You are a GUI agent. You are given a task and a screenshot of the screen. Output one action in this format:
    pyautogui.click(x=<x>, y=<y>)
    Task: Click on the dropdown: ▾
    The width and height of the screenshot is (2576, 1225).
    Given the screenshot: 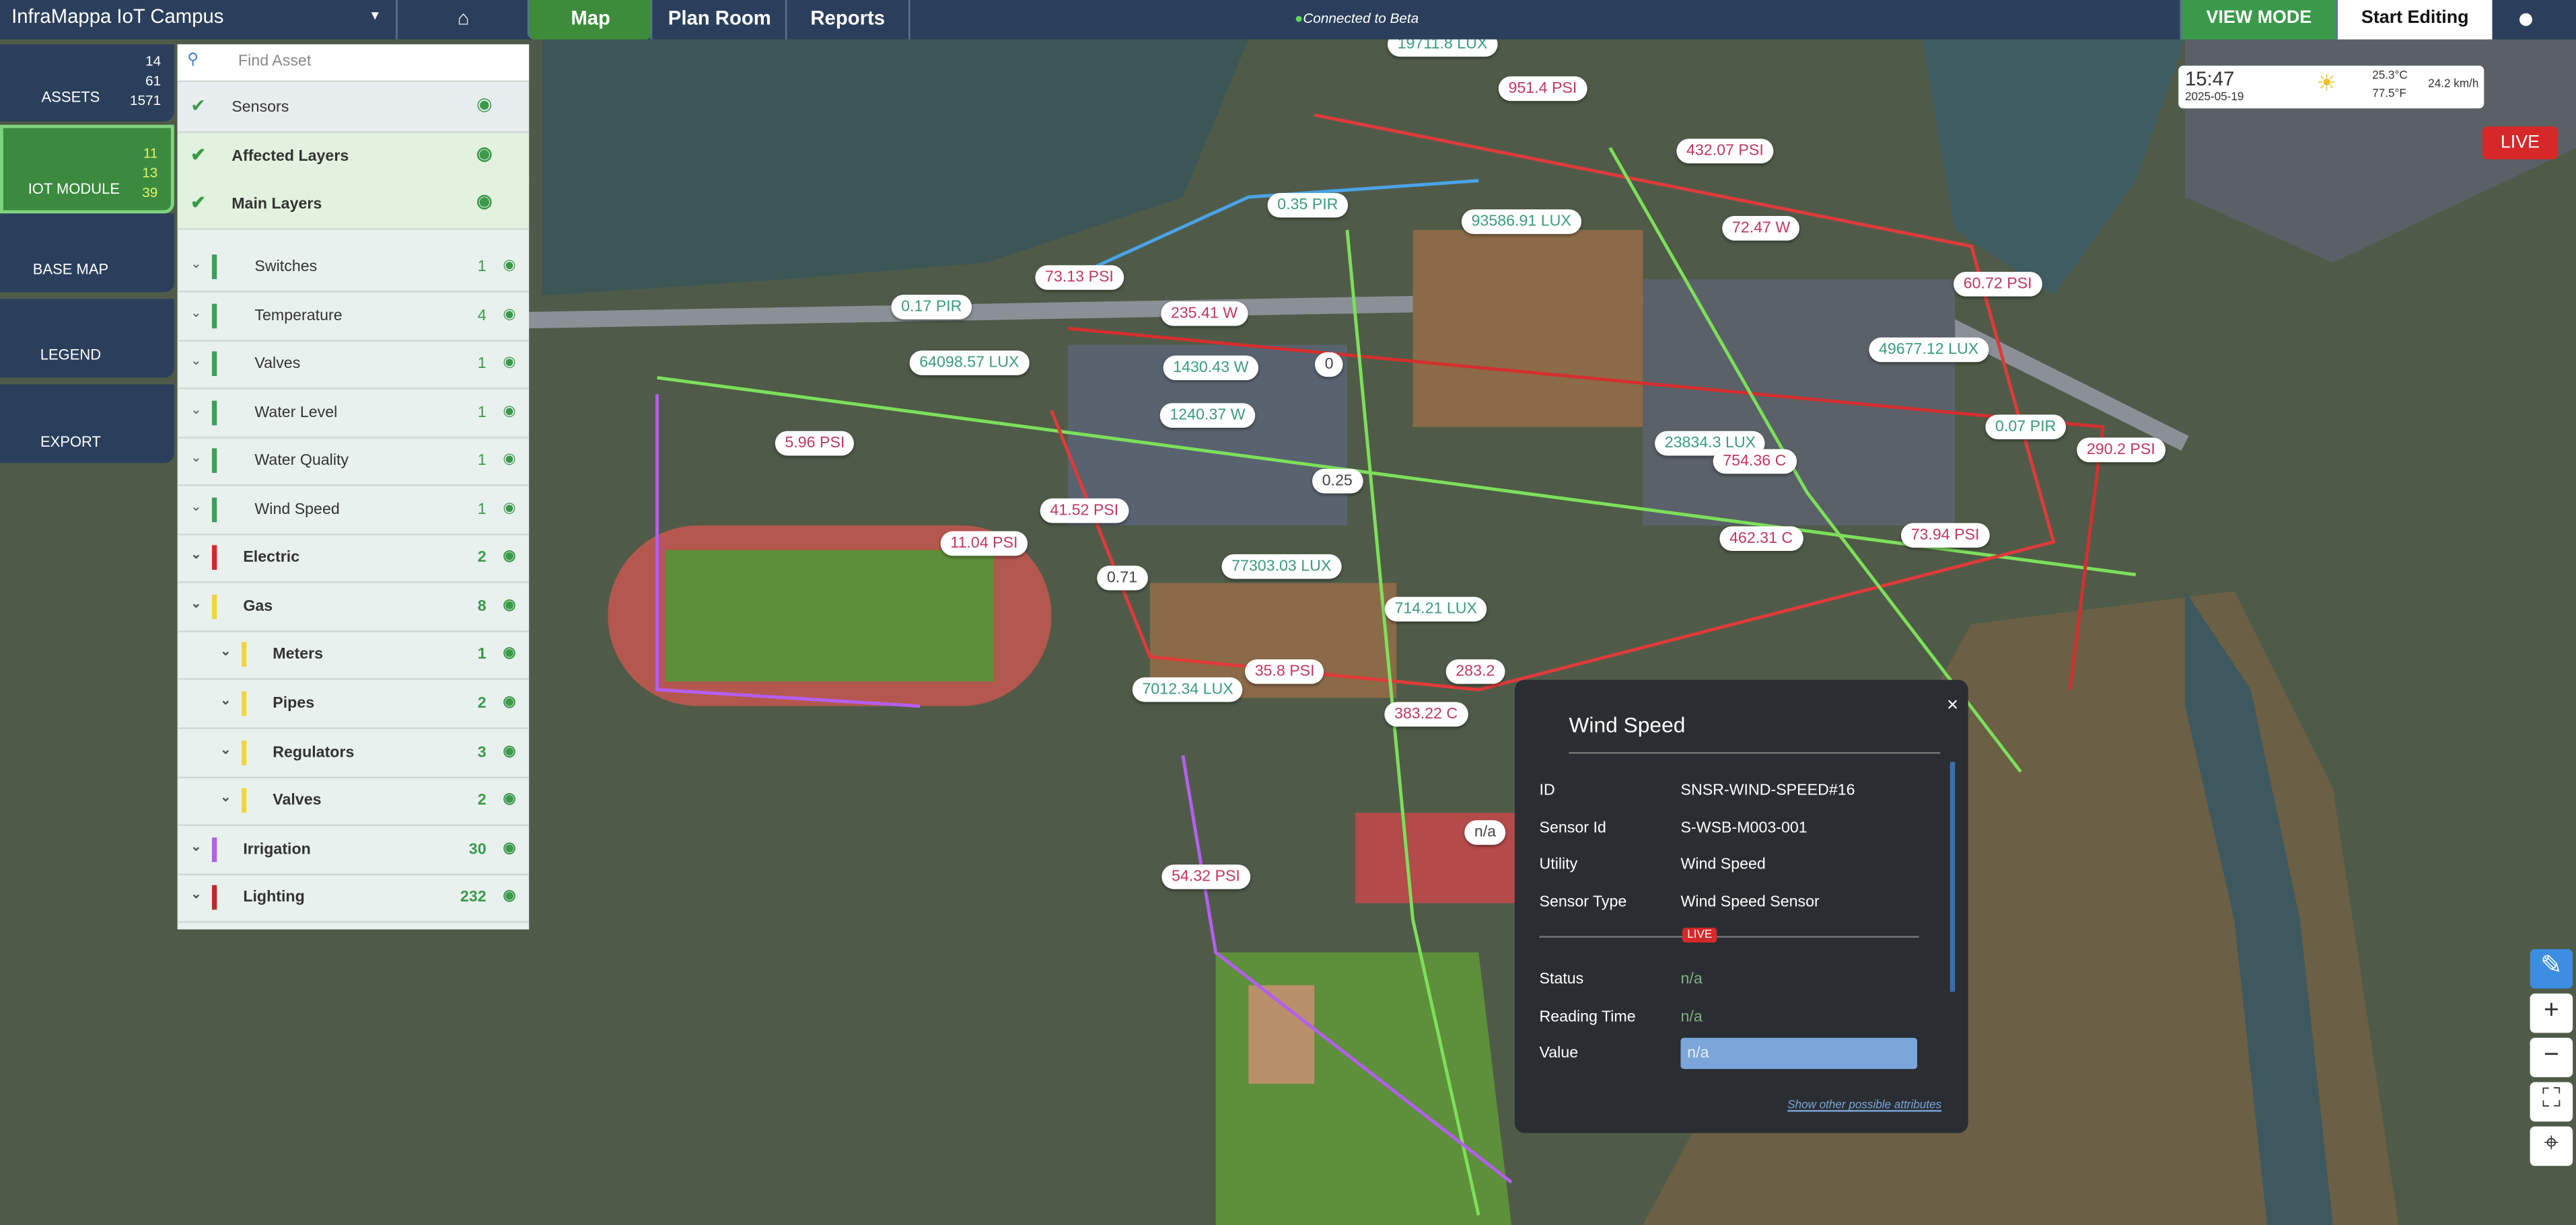 What is the action you would take?
    pyautogui.click(x=375, y=15)
    